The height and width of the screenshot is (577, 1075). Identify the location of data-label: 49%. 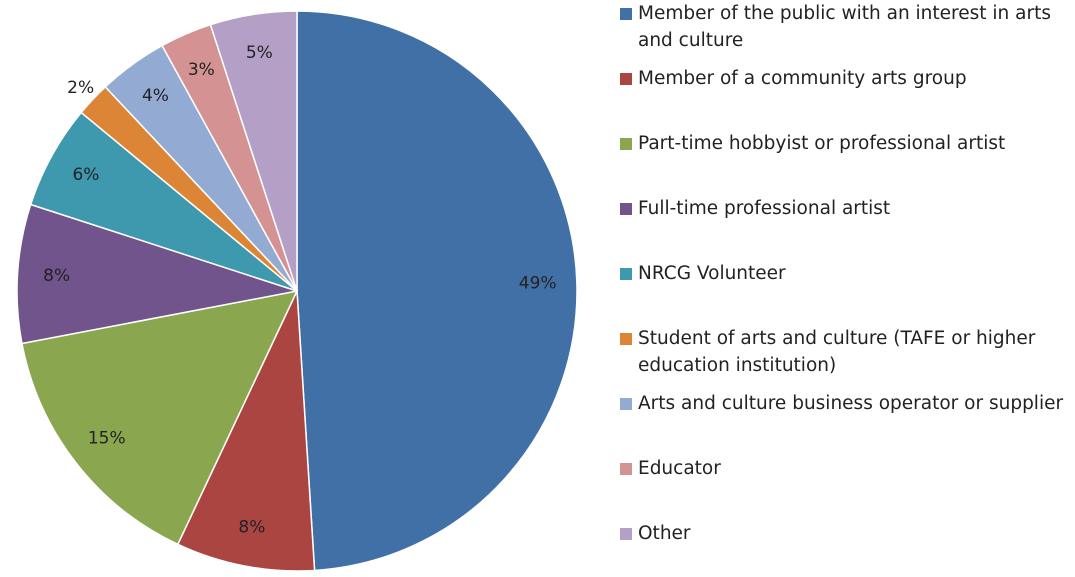
(538, 283).